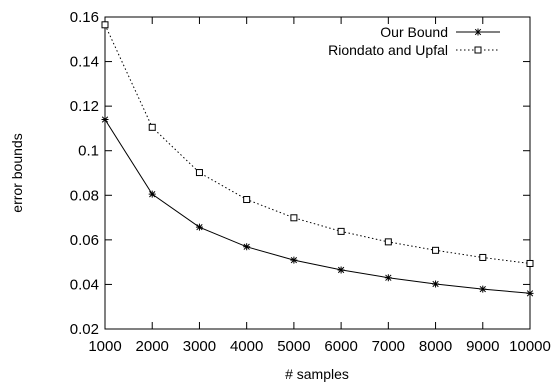 Image resolution: width=560 pixels, height=383 pixels. I want to click on y-axis-title: error bounds, so click(17, 172).